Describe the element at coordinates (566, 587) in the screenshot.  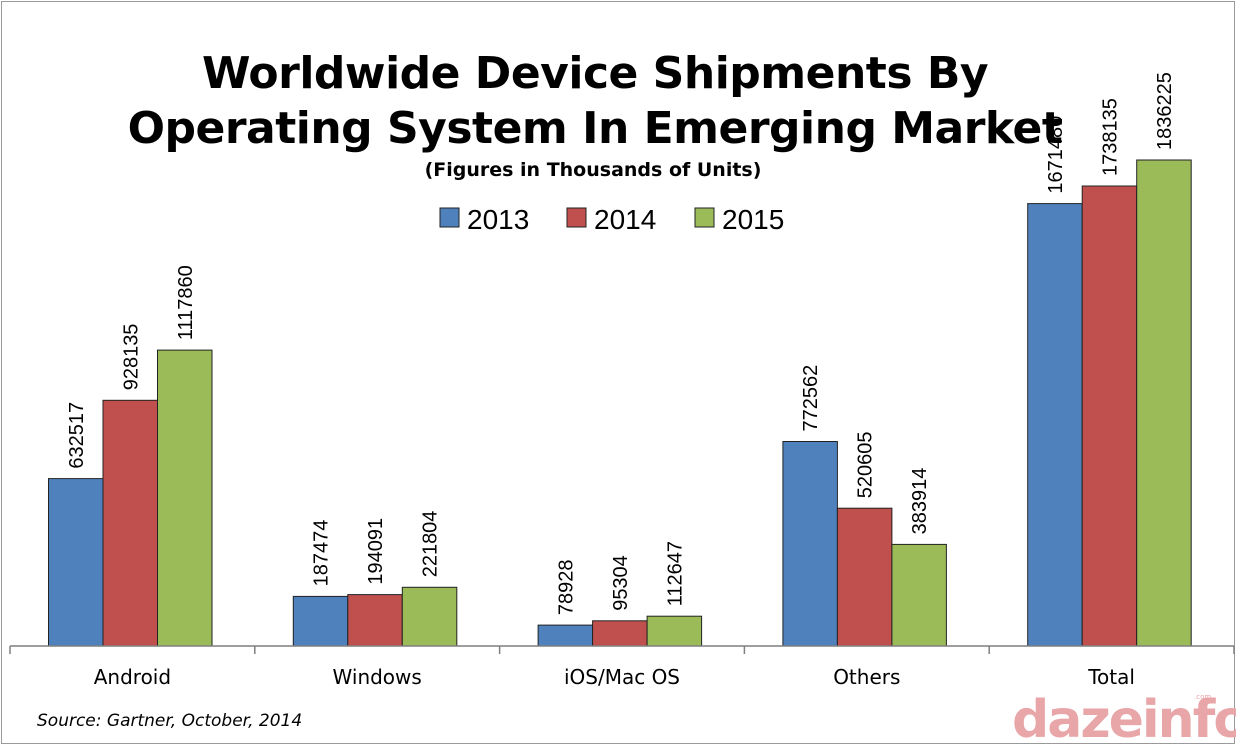
I see `data-label: 78928` at that location.